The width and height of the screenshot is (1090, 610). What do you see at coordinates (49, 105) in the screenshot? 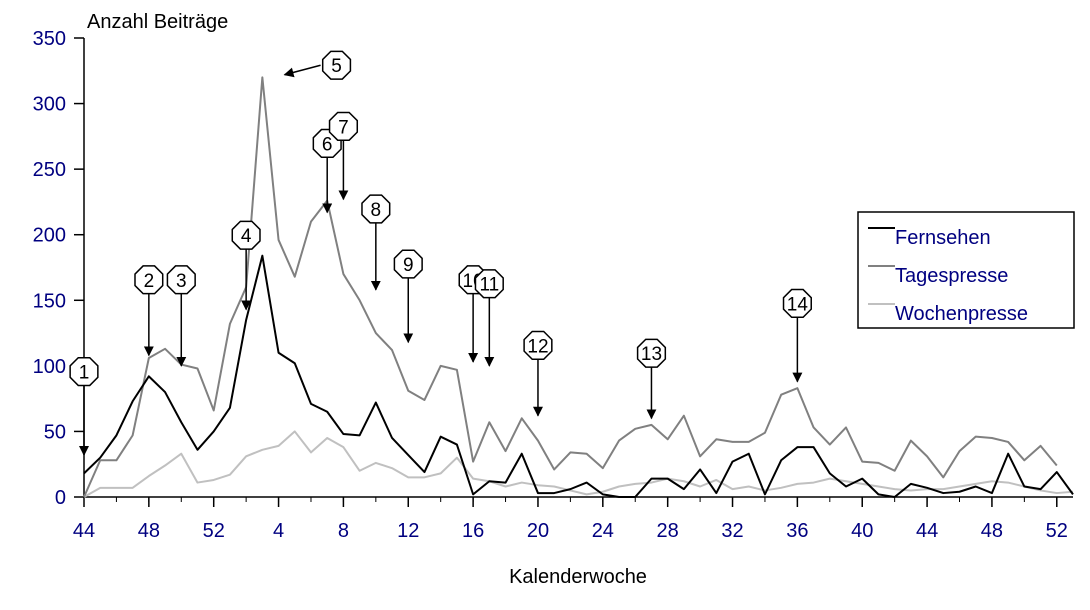
I see `y-tick-label: 300` at bounding box center [49, 105].